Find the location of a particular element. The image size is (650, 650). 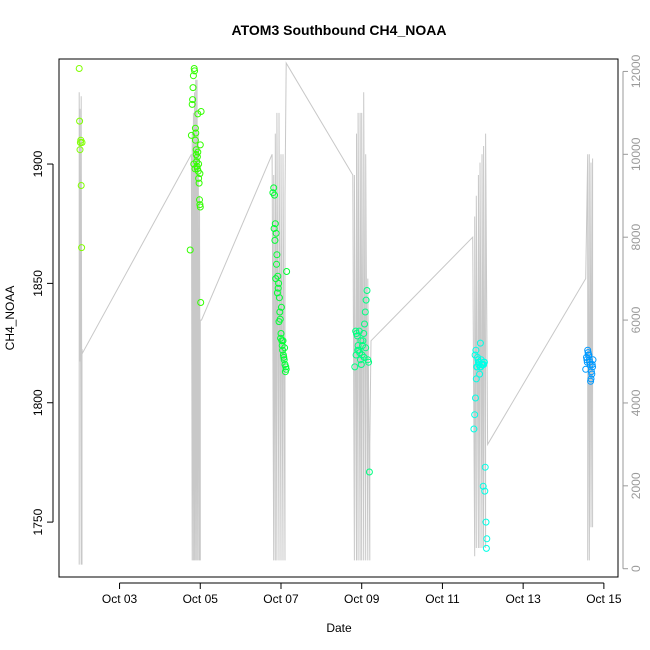

x-tick-label: Oct 09 is located at coordinates (362, 599).